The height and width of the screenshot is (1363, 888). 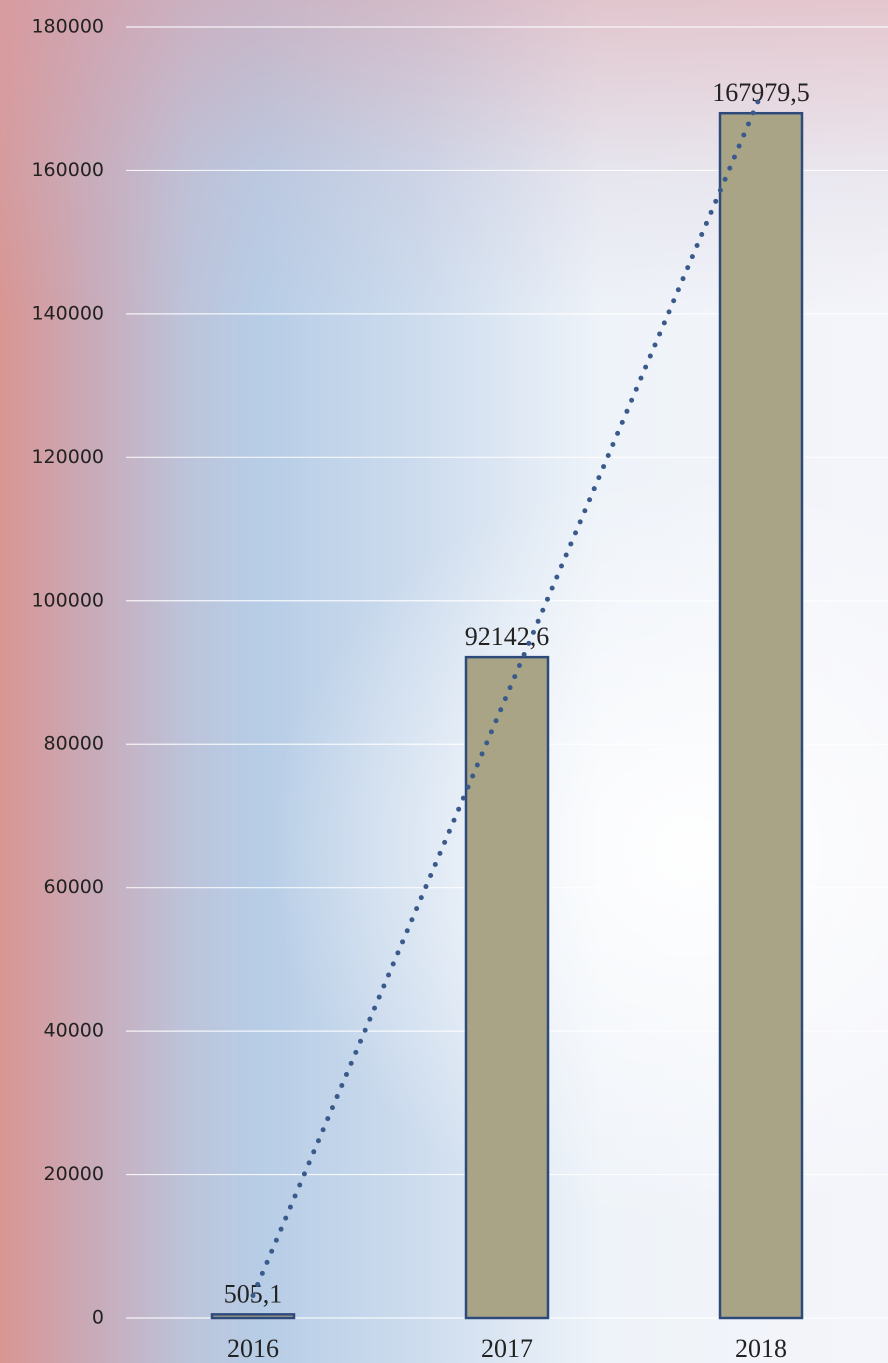 I want to click on x-tick-label: 2016, so click(x=253, y=1348).